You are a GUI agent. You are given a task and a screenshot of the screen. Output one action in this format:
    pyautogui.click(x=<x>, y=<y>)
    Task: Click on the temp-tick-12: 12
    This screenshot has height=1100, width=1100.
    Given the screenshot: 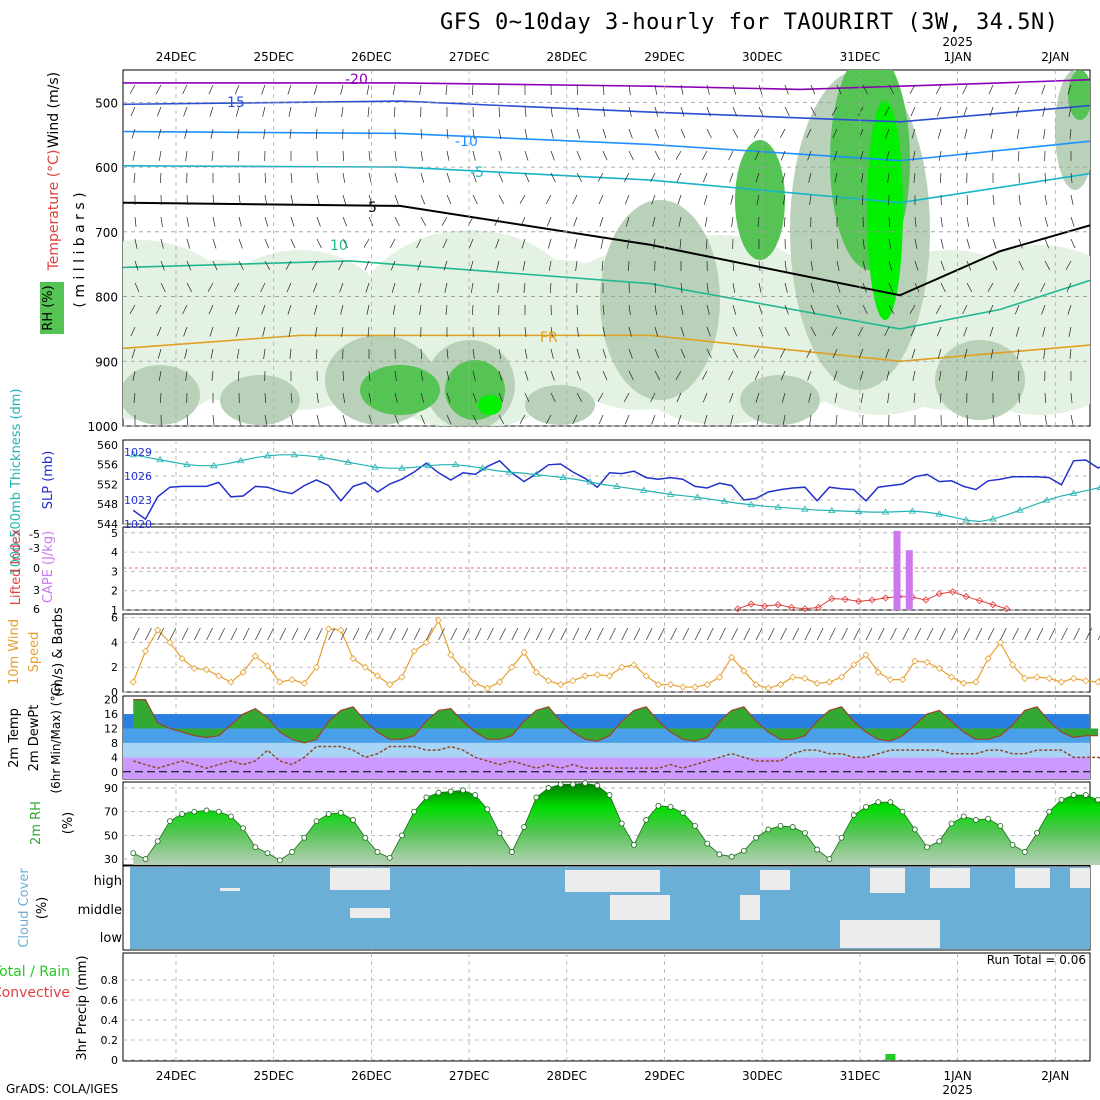 What is the action you would take?
    pyautogui.click(x=111, y=728)
    